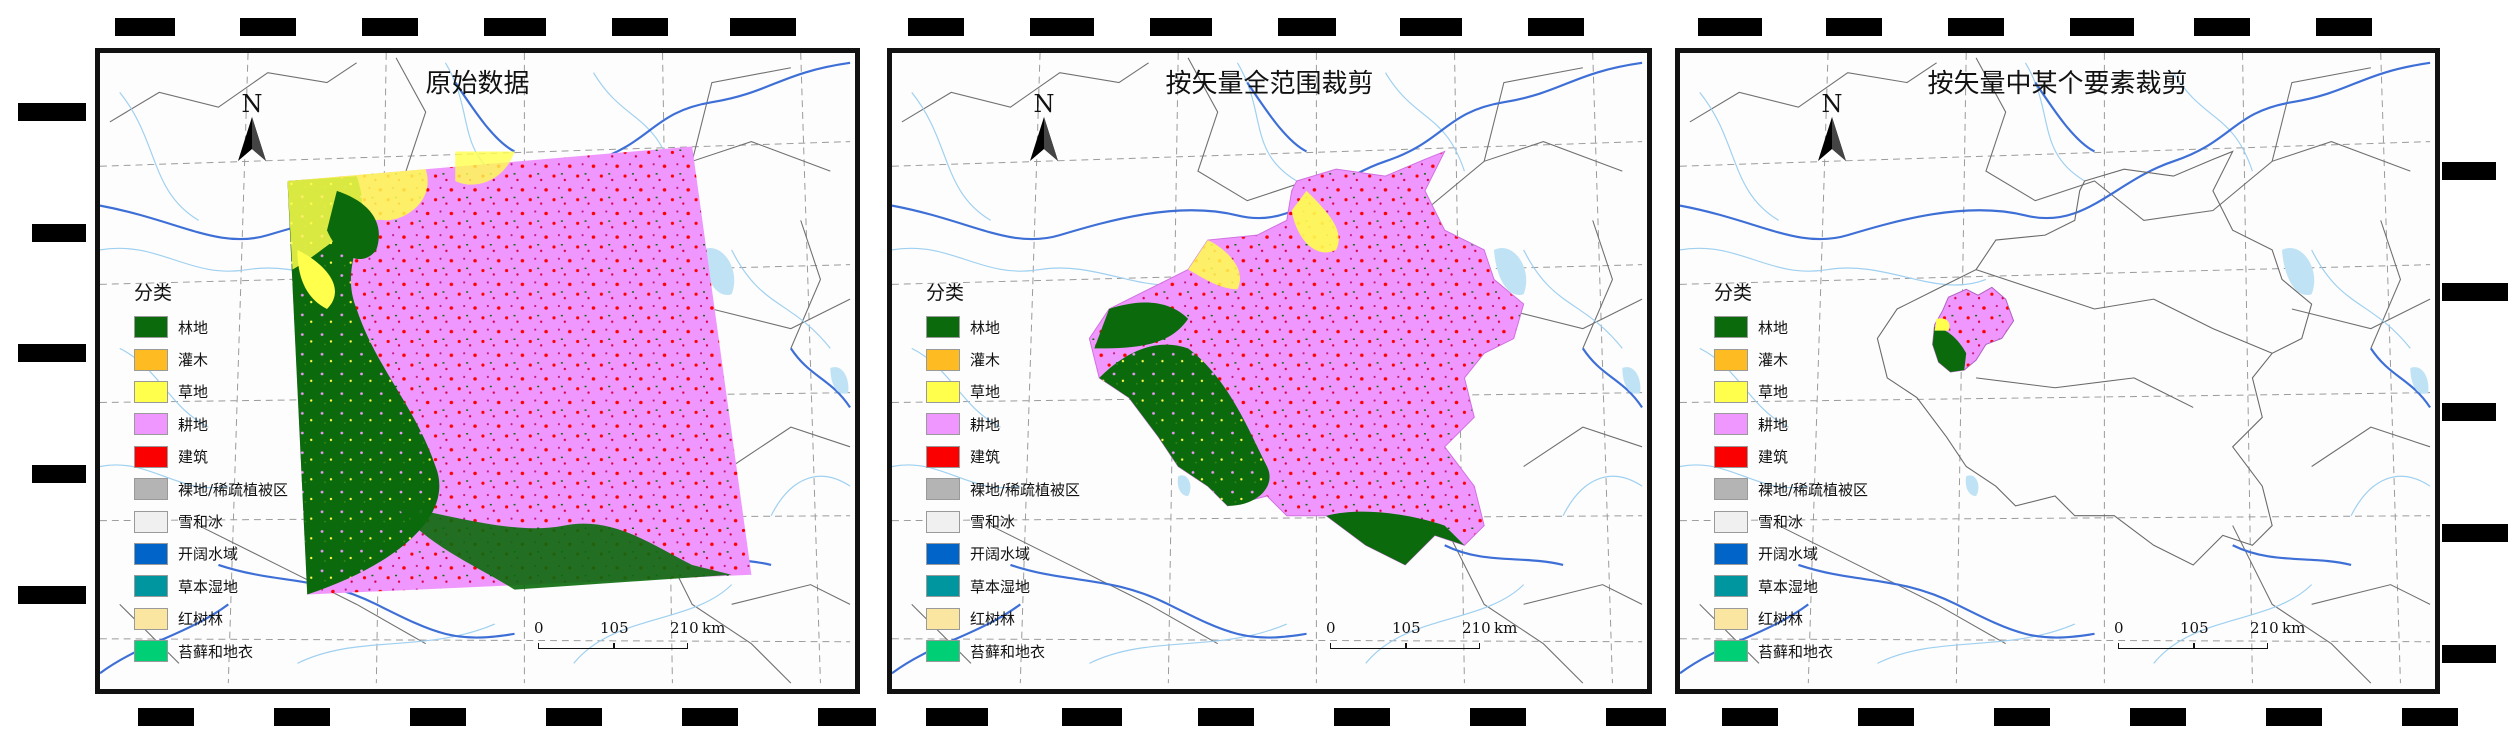  What do you see at coordinates (477, 84) in the screenshot?
I see `panel-title: 原始数据` at bounding box center [477, 84].